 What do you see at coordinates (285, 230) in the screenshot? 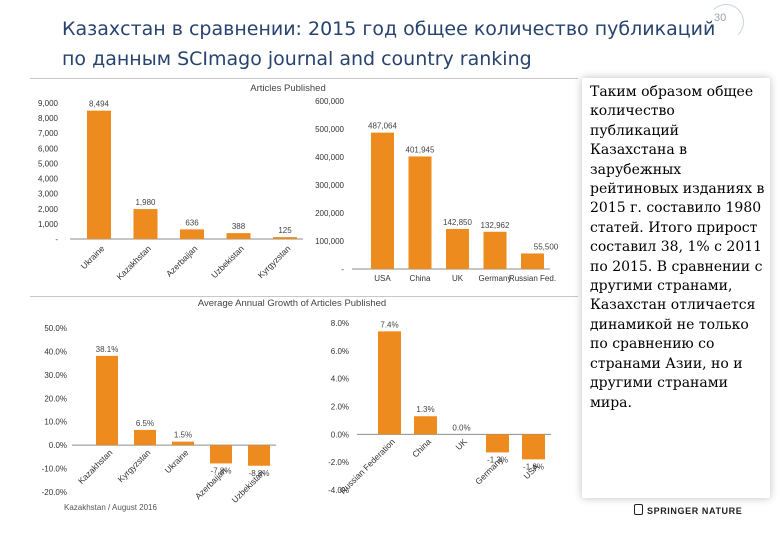
I see `c1-value-label-4: 125` at bounding box center [285, 230].